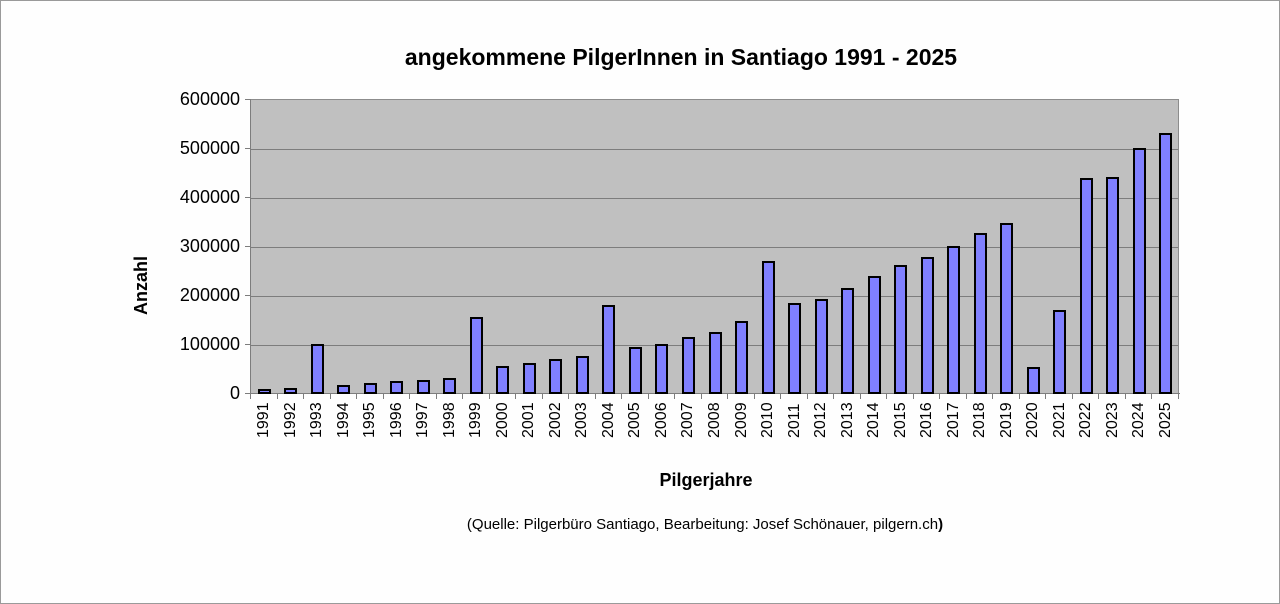  Describe the element at coordinates (209, 148) in the screenshot. I see `y-tick-label: 500000` at that location.